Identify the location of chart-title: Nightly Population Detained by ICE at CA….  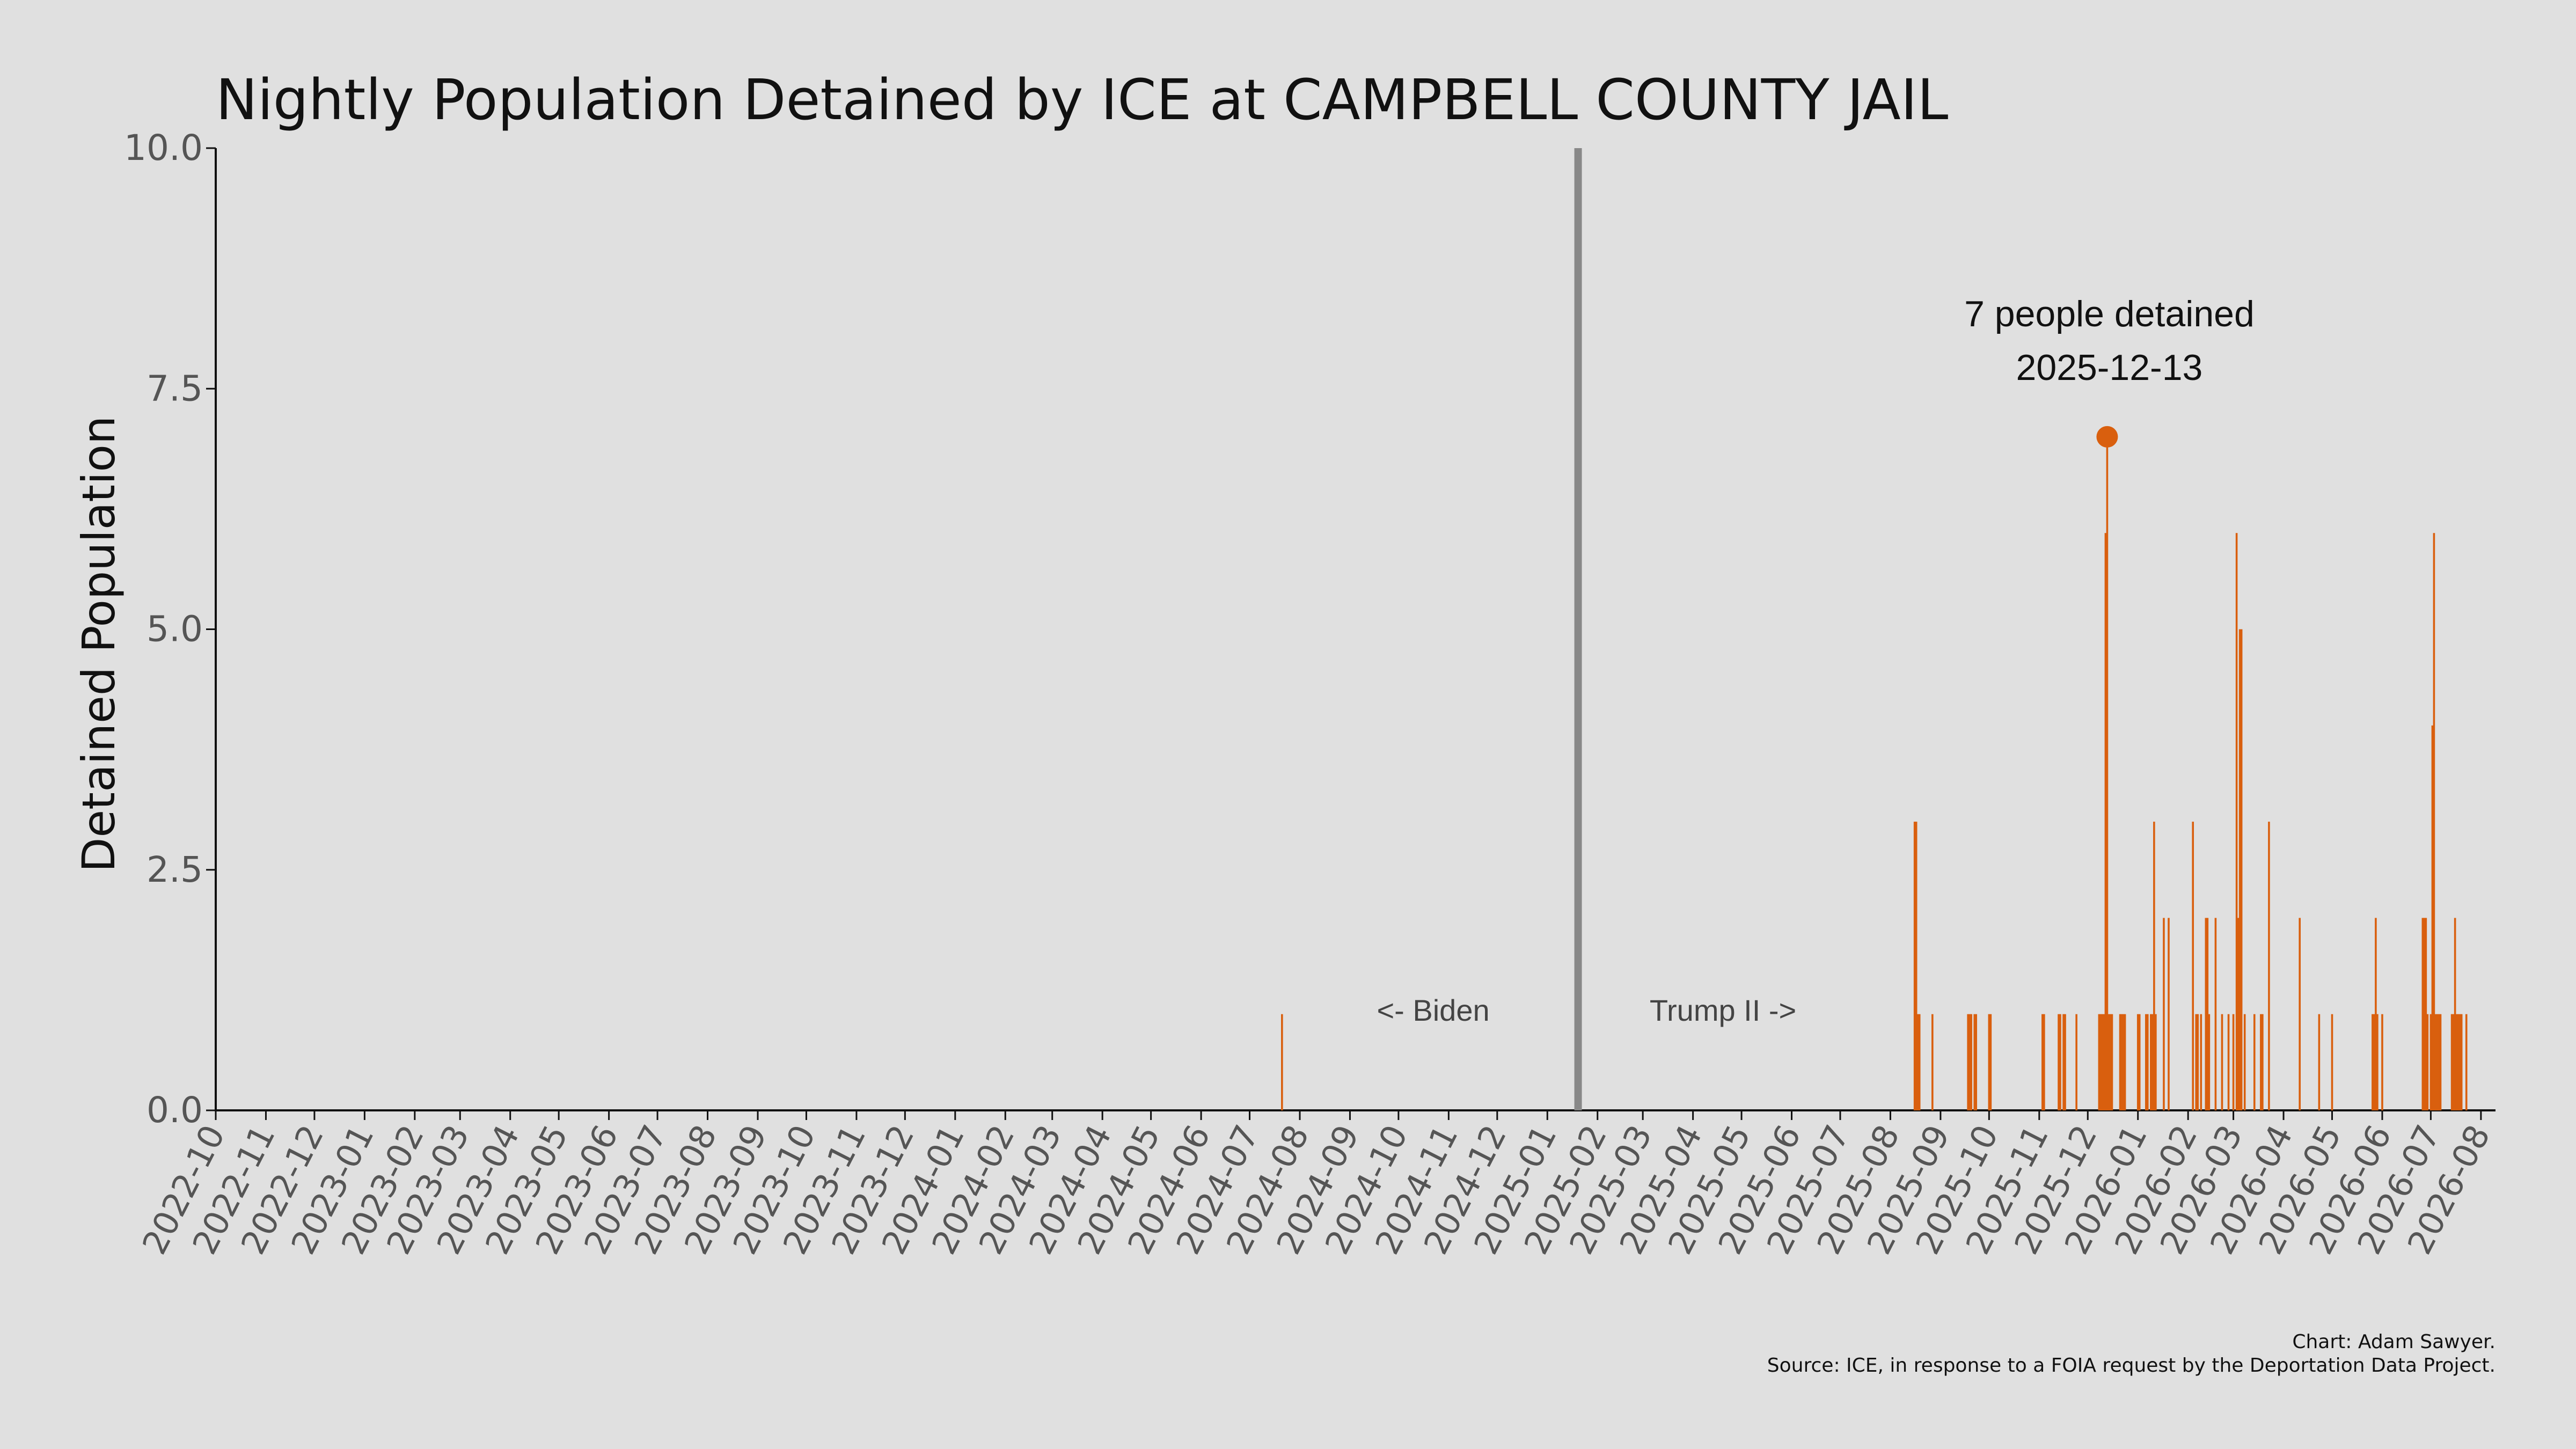
(1082, 100).